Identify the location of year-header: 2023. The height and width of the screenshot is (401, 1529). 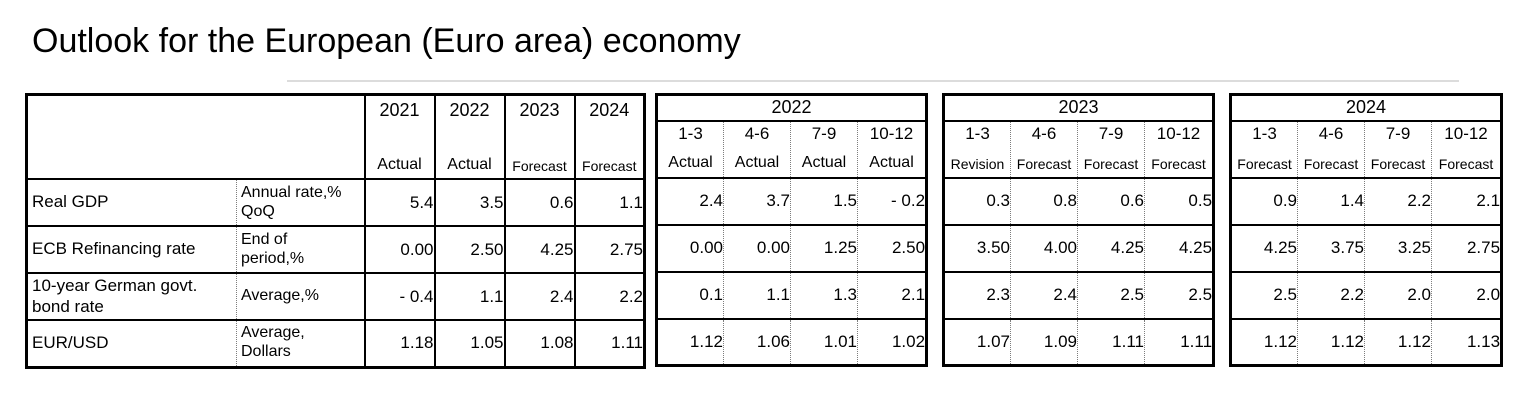
(1078, 107).